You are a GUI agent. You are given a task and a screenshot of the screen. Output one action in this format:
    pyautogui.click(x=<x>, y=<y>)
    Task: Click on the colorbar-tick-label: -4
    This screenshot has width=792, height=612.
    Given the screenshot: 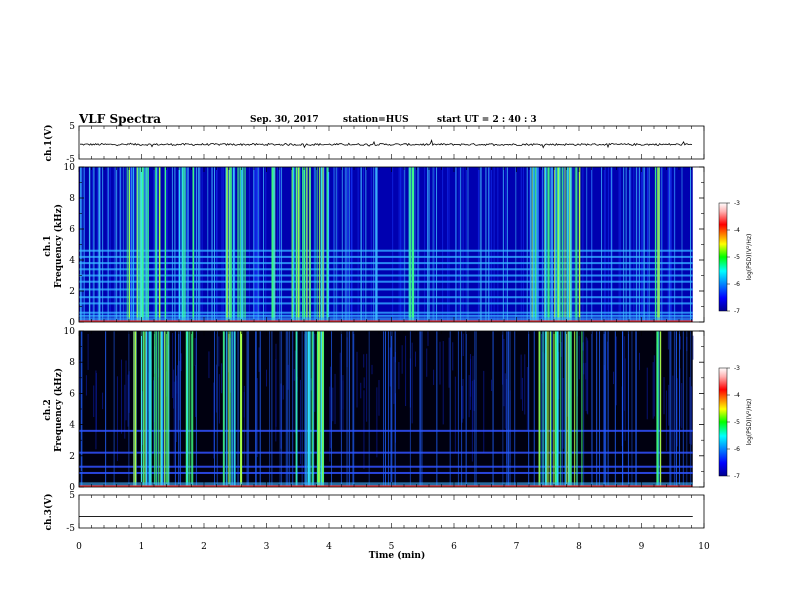 What is the action you would take?
    pyautogui.click(x=737, y=230)
    